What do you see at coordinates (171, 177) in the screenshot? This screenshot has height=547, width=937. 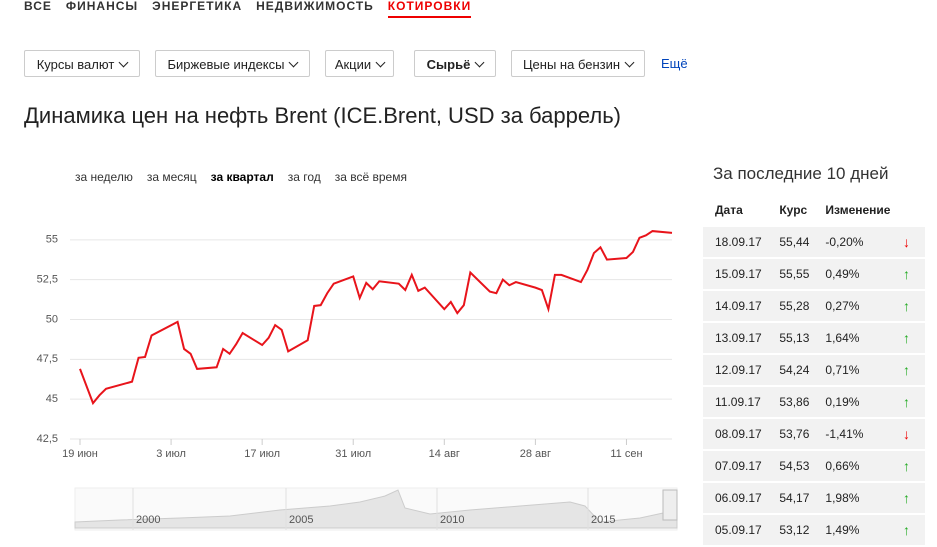 I see `period-tab: за месяц` at bounding box center [171, 177].